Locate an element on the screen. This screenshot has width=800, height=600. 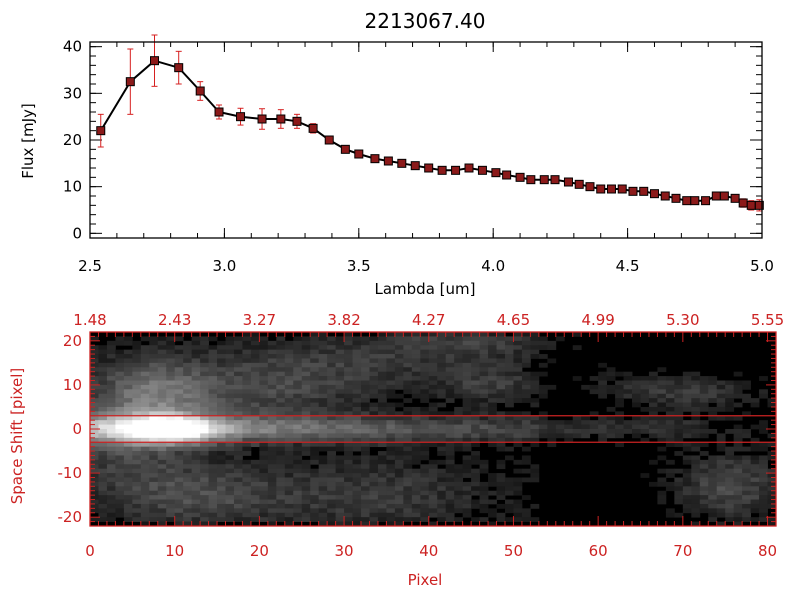
chart-title: 2213067.40 is located at coordinates (425, 21).